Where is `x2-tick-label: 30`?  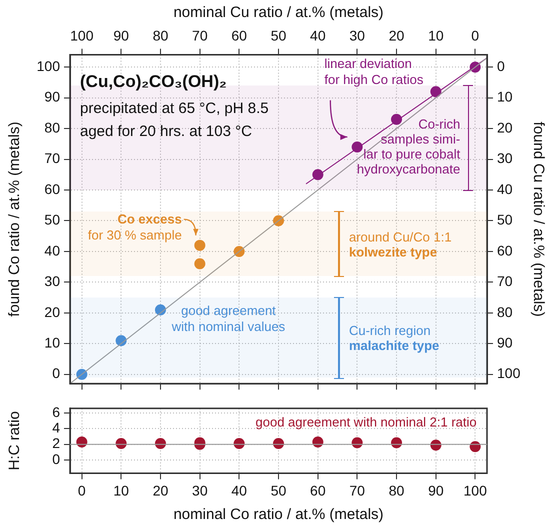
x2-tick-label: 30 is located at coordinates (357, 35).